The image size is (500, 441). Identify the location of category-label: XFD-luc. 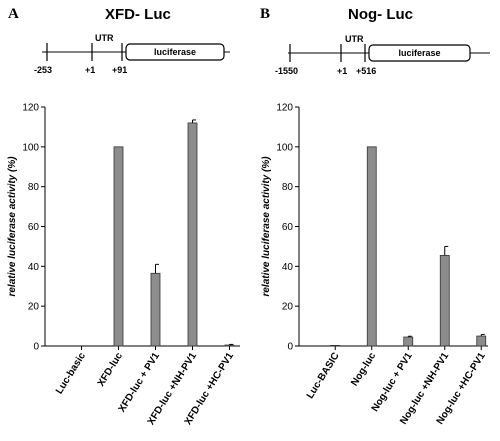
(111, 369).